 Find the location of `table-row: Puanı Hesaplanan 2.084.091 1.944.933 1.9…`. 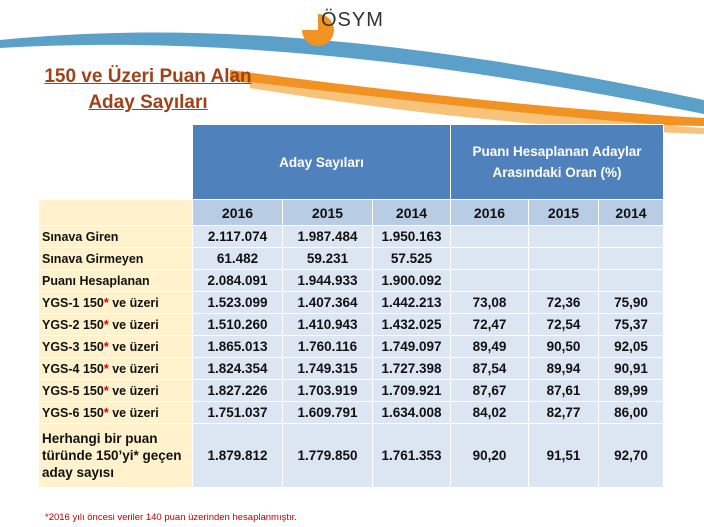

table-row: Puanı Hesaplanan 2.084.091 1.944.933 1.9… is located at coordinates (351, 280).